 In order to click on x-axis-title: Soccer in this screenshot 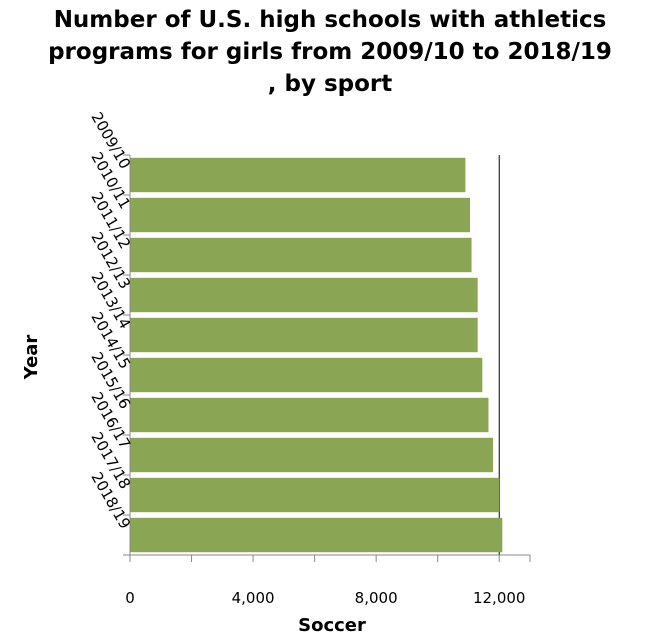, I will do `click(332, 625)`.